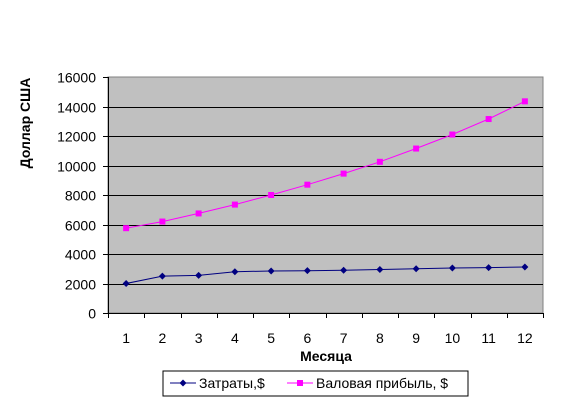 This screenshot has height=403, width=585. Describe the element at coordinates (382, 383) in the screenshot. I see `legend-label-gross-profit: Валовая прибыль, $` at that location.